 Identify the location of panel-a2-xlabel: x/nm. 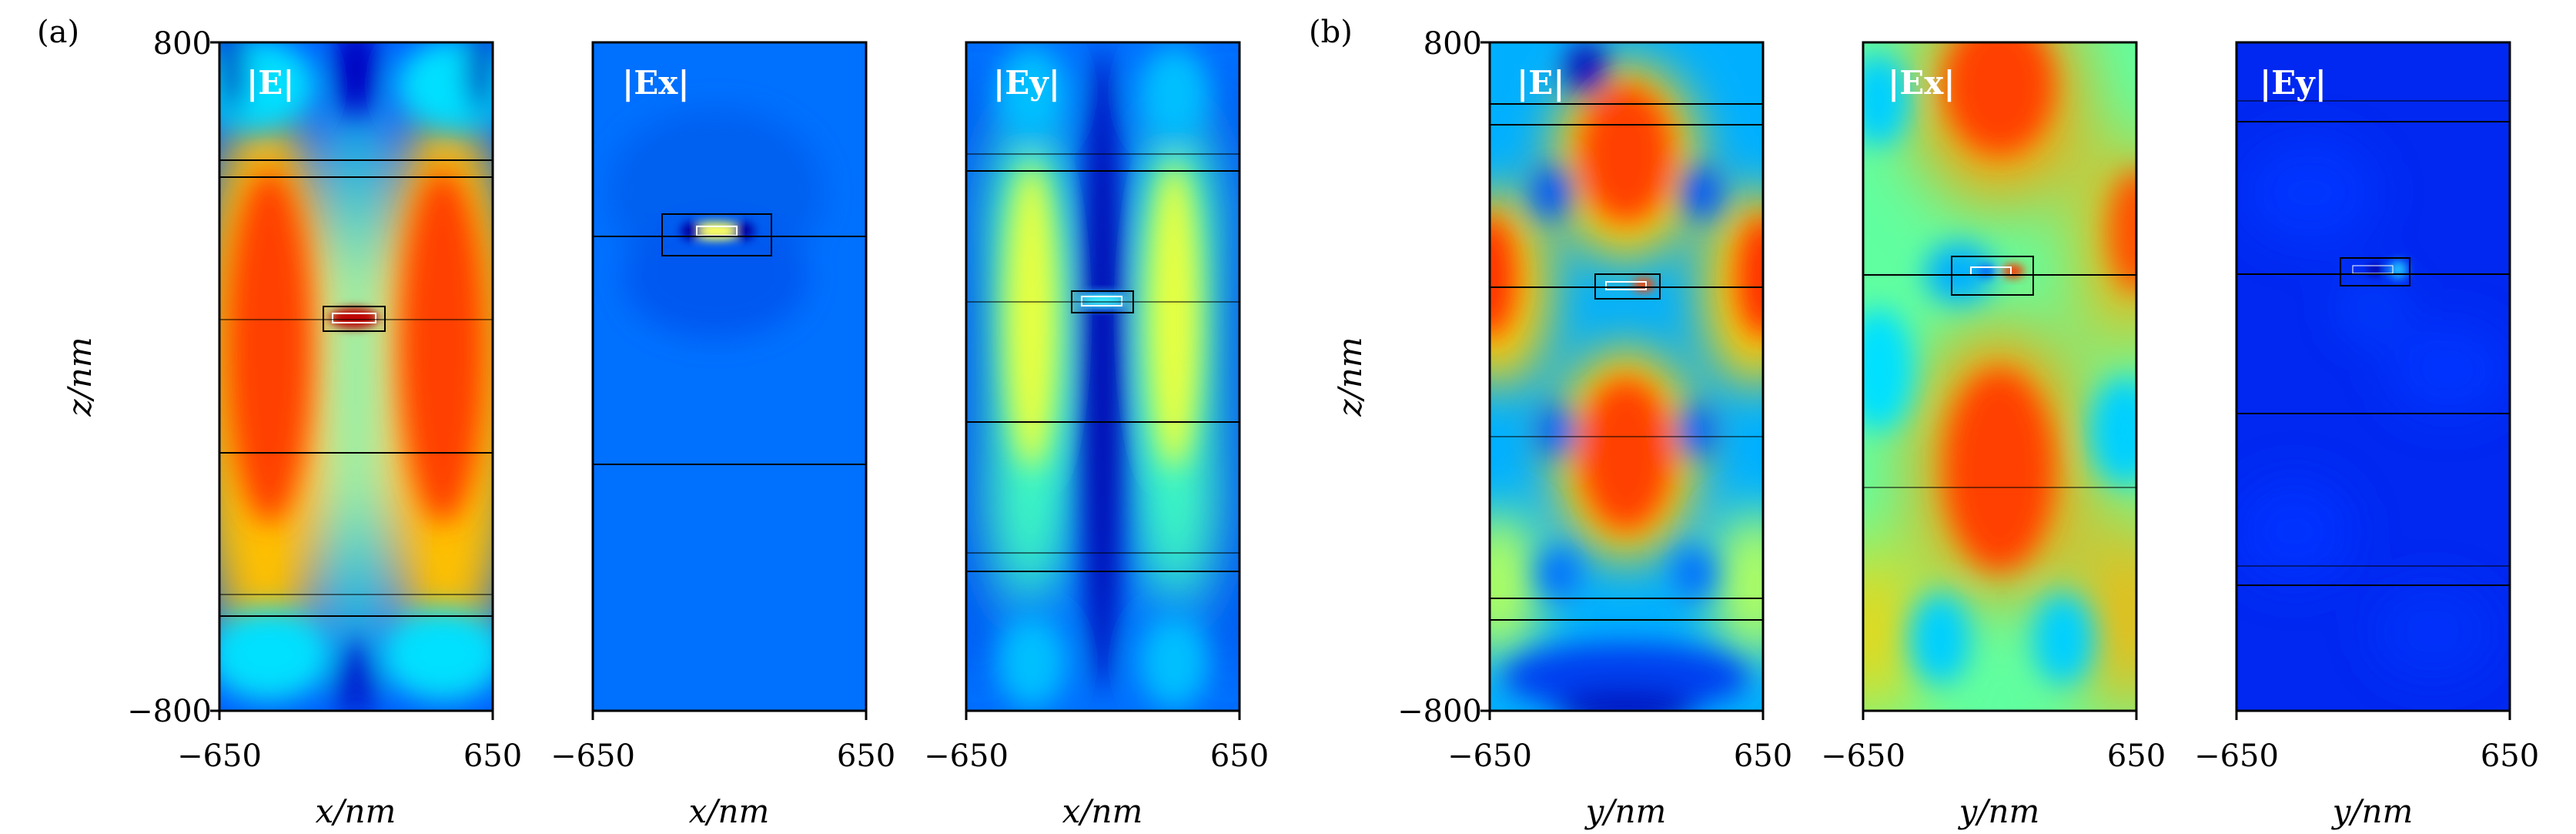
(730, 811).